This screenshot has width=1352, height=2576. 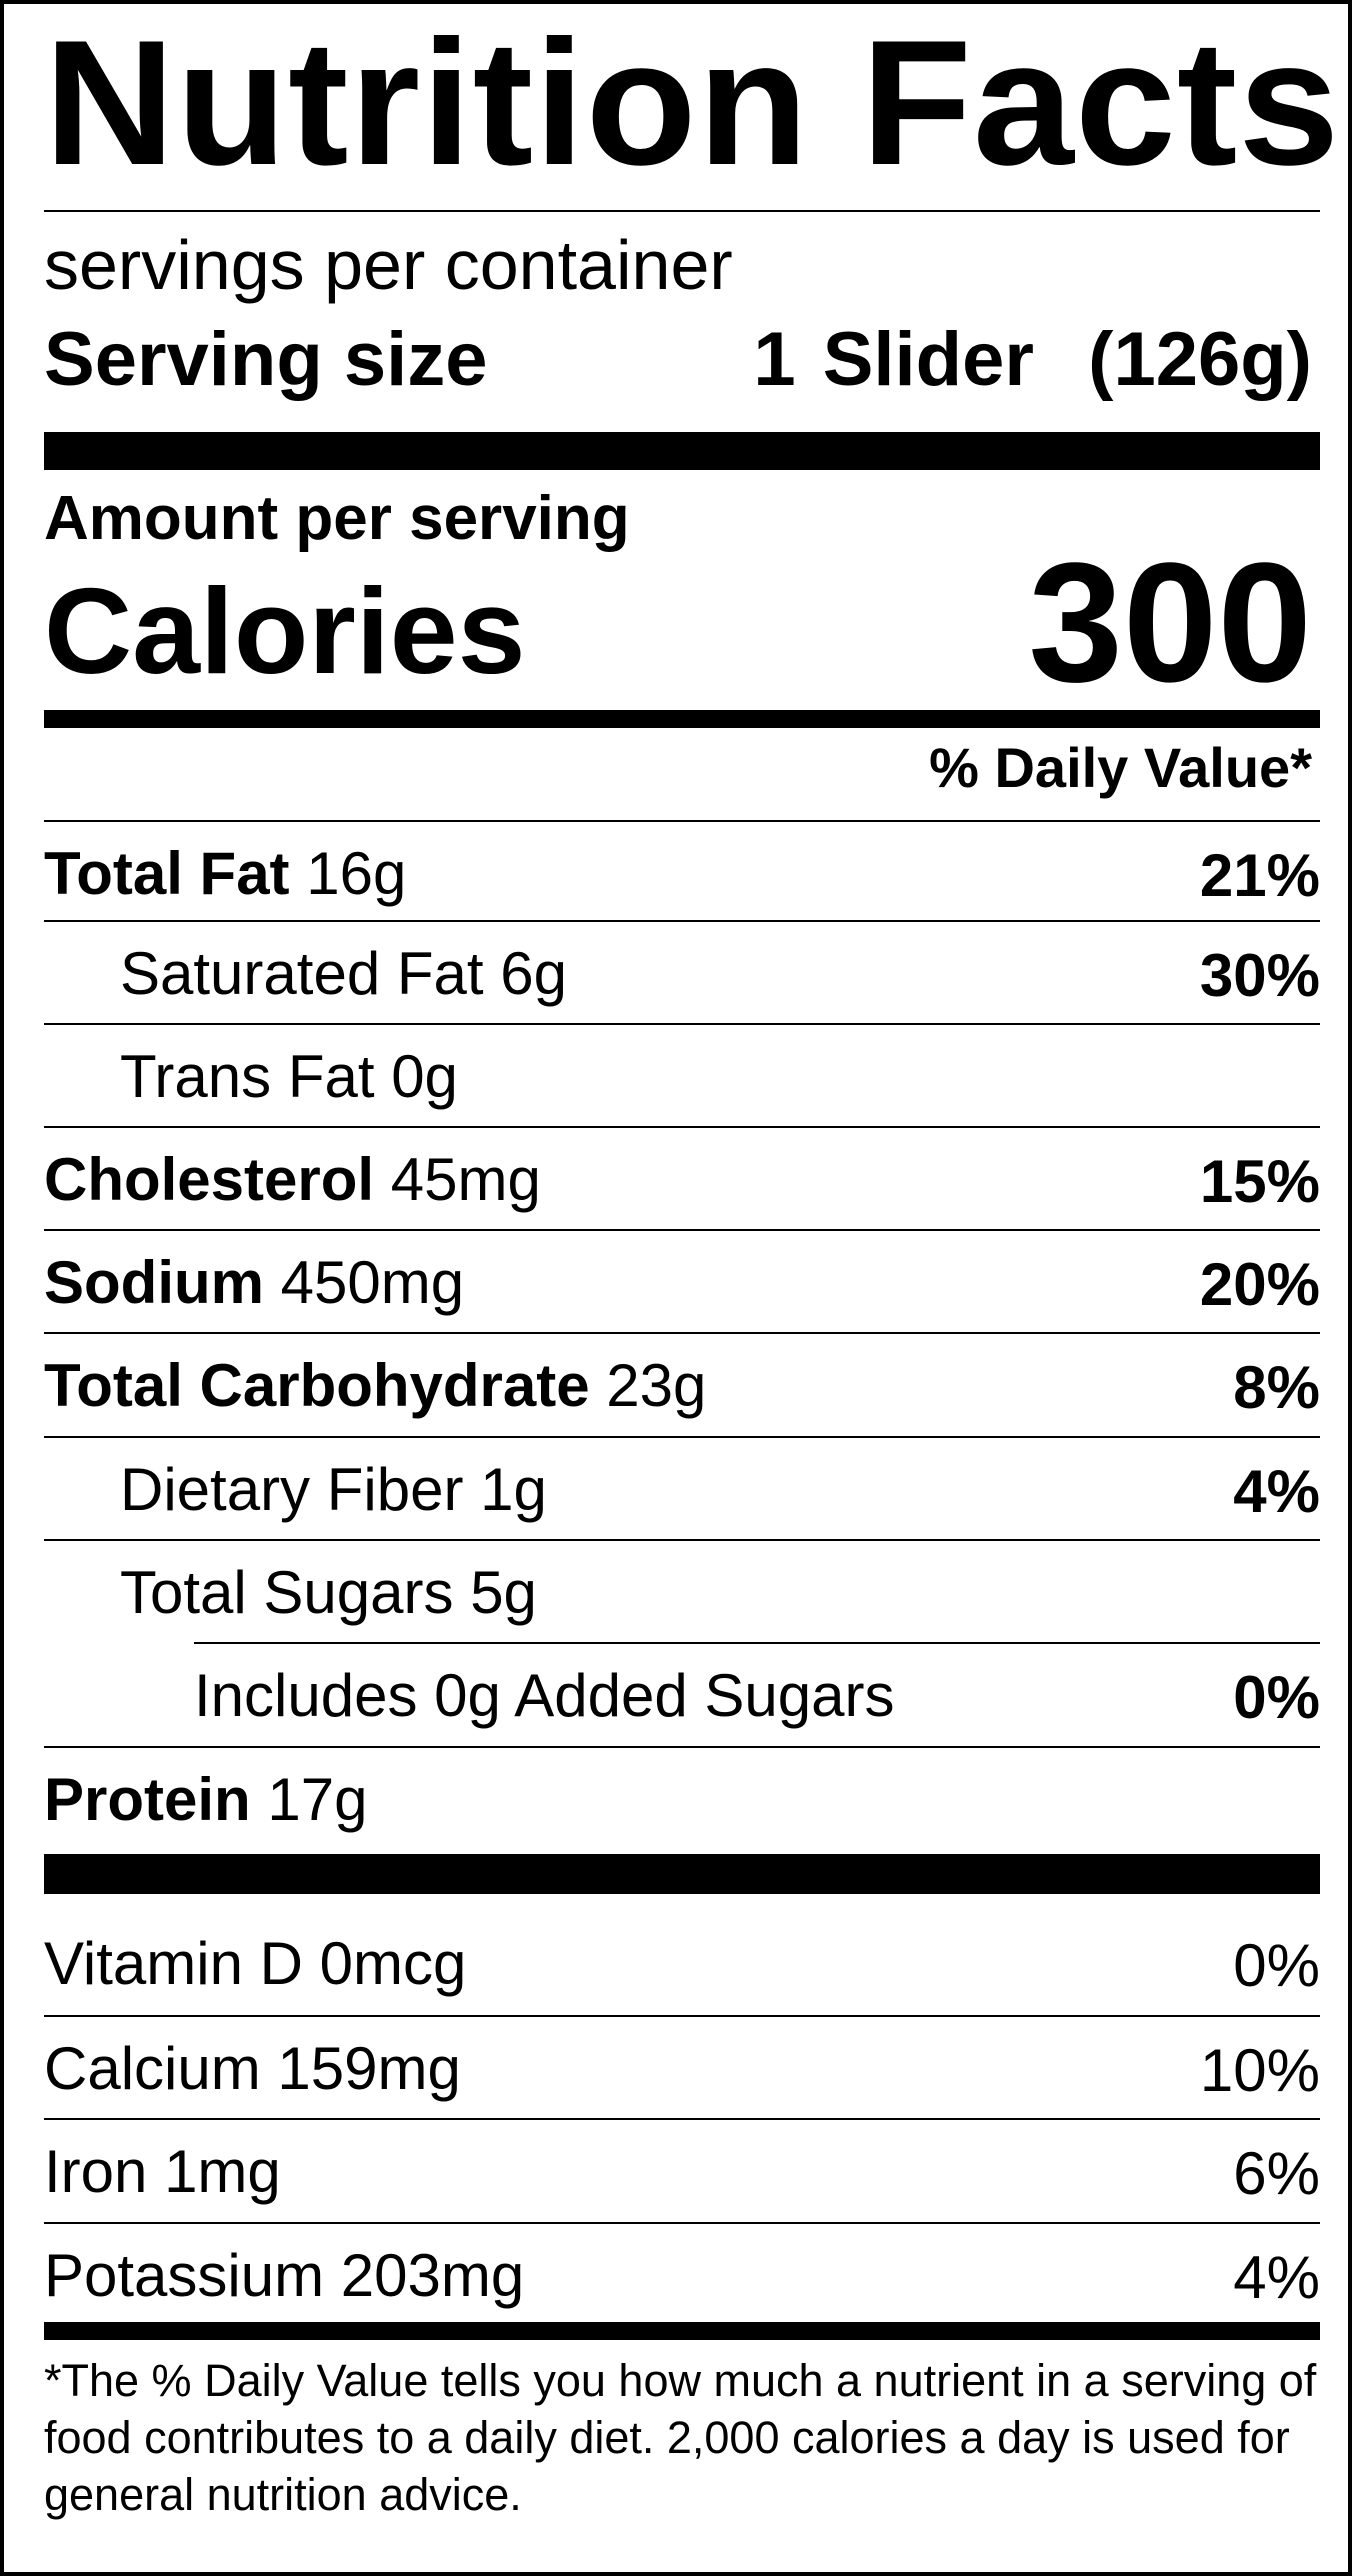 I want to click on amount-per-serving: Amount per serving, so click(x=337, y=518).